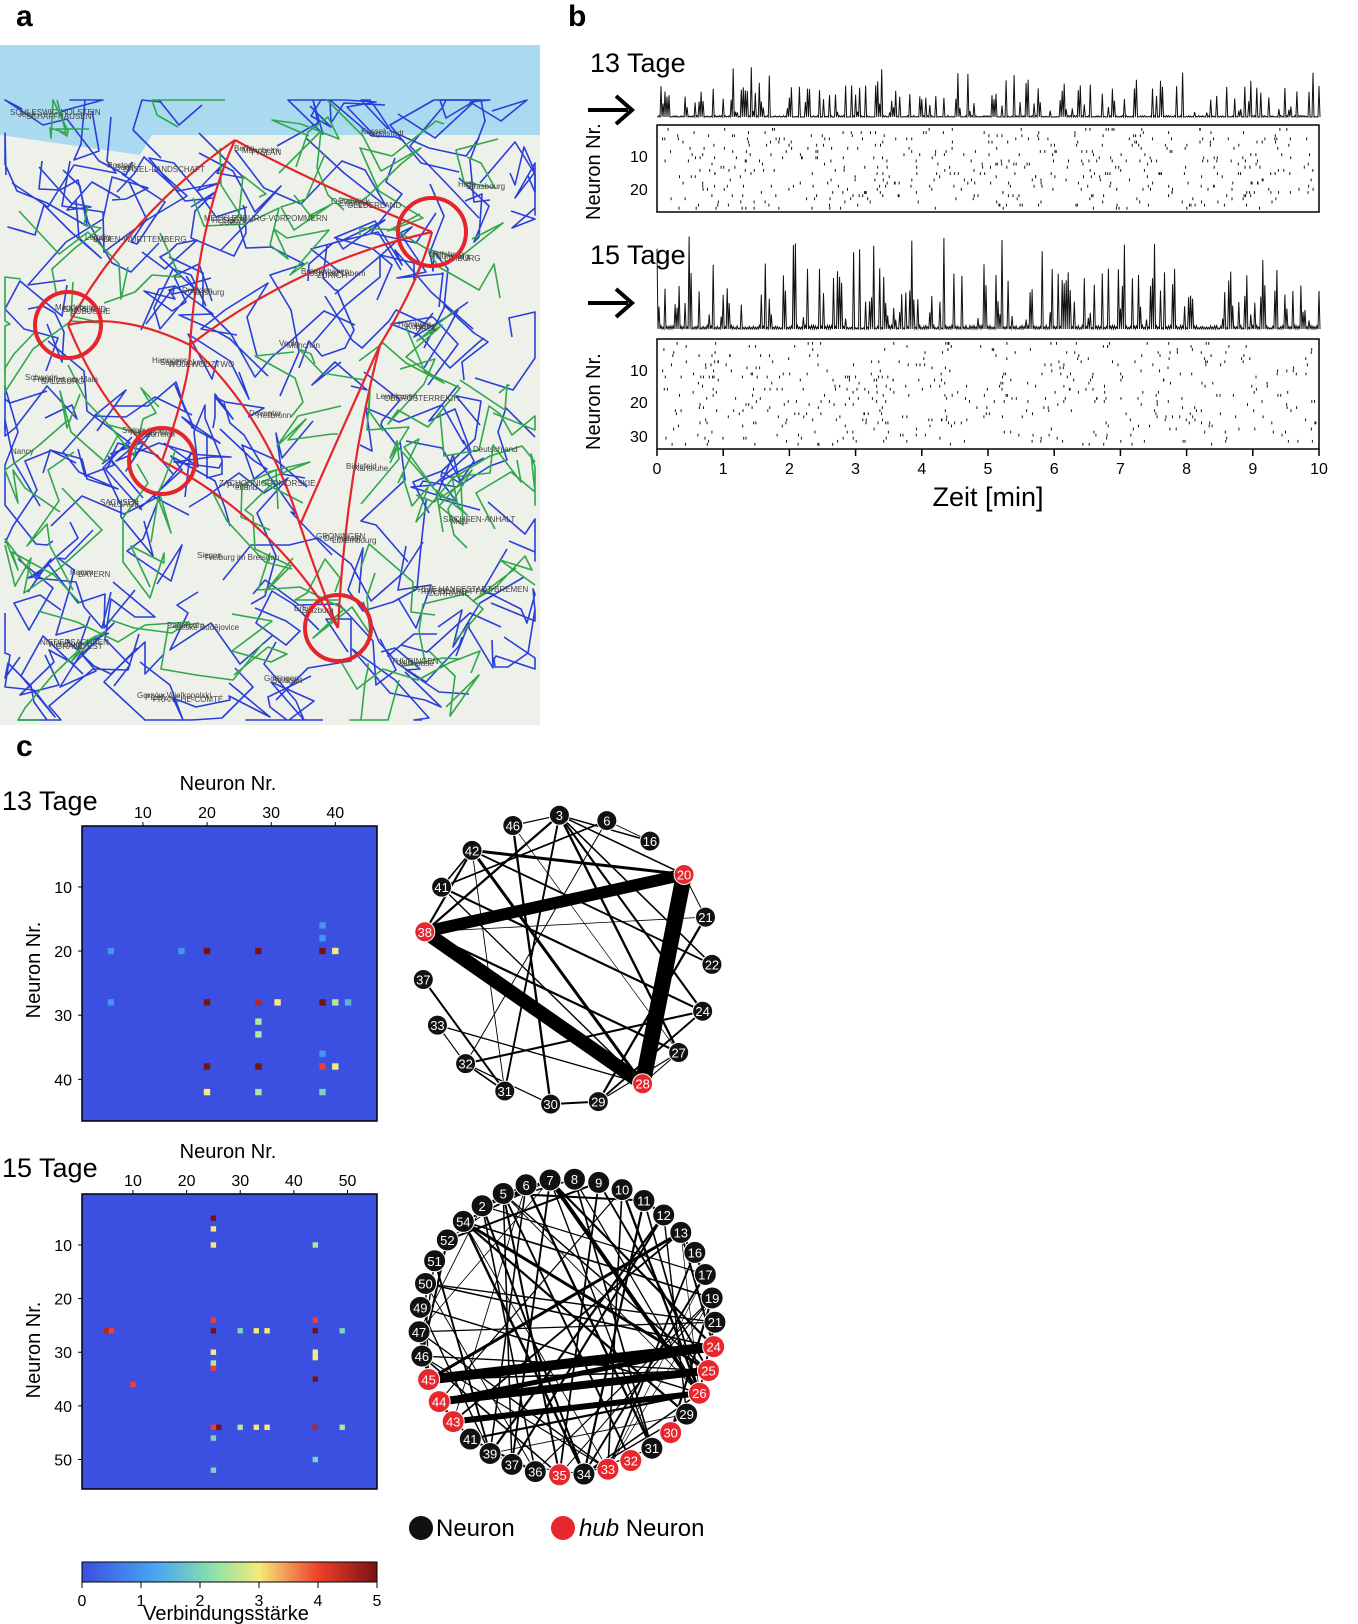  What do you see at coordinates (622, 1190) in the screenshot?
I see `node-label: 10` at bounding box center [622, 1190].